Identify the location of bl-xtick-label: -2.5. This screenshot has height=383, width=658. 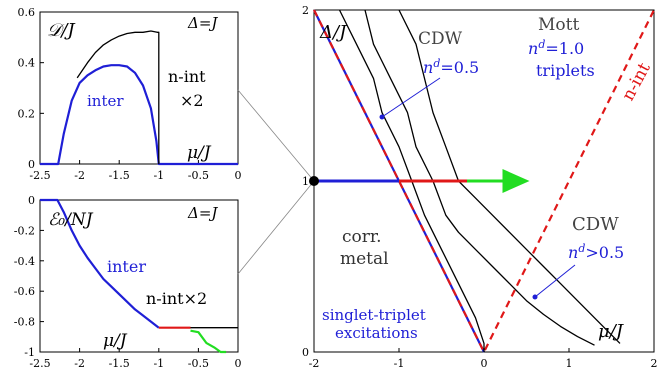
(39, 363).